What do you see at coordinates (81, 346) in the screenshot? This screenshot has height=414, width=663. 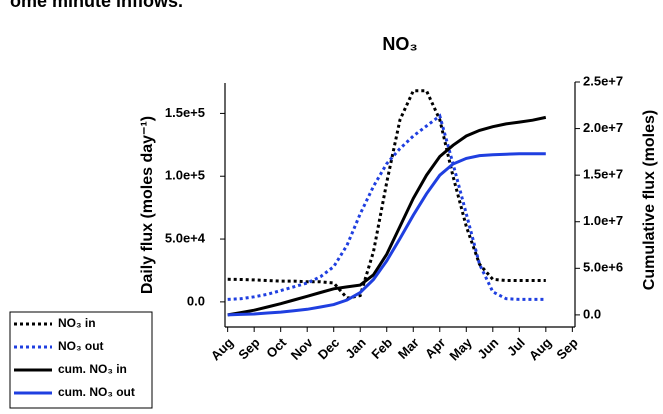 I see `legend-label: NO₃ out` at bounding box center [81, 346].